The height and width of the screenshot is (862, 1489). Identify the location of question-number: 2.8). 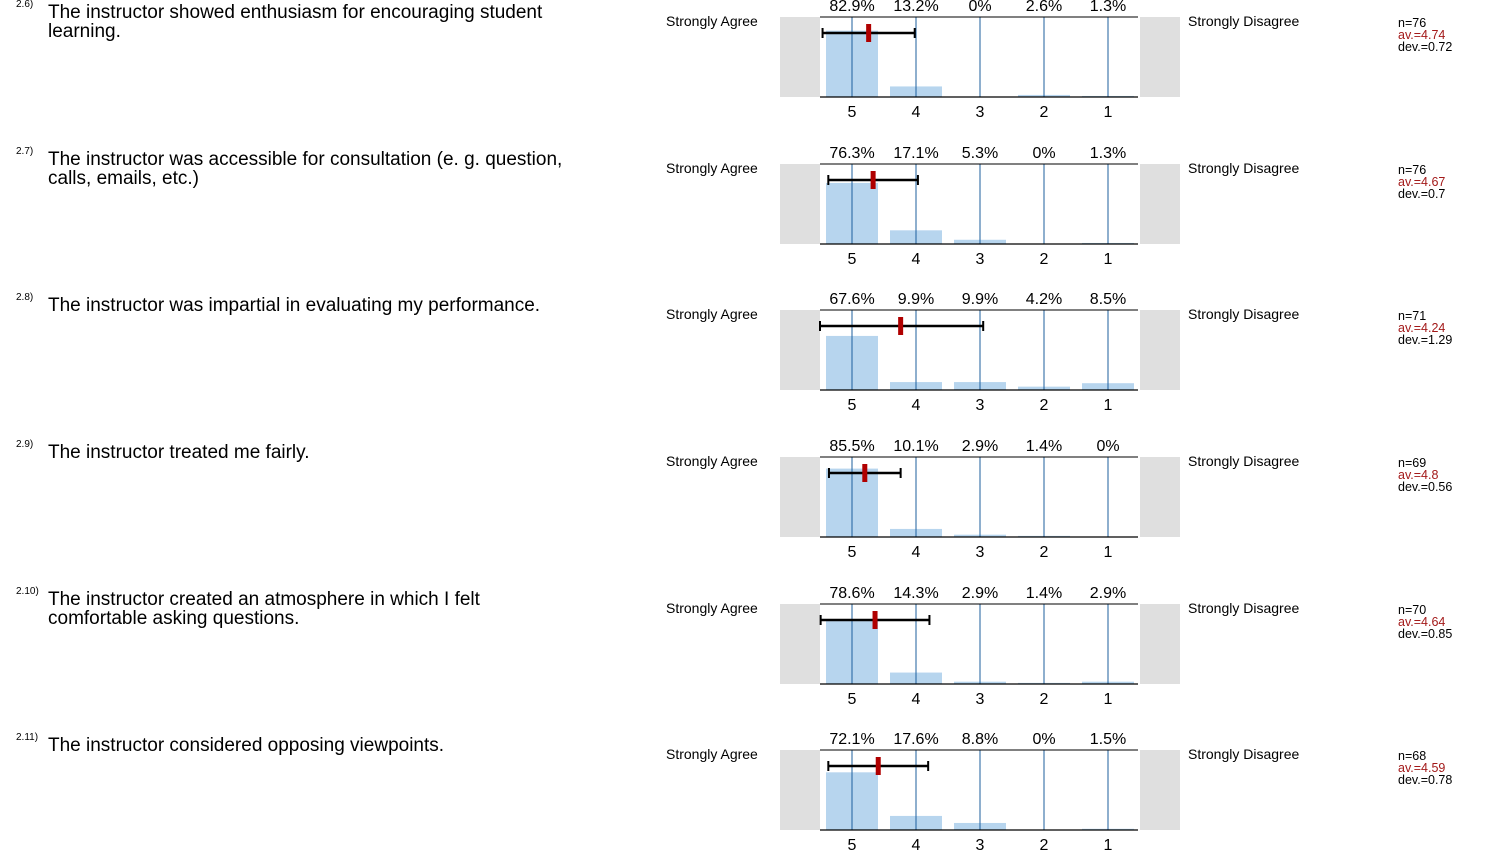
(25, 297).